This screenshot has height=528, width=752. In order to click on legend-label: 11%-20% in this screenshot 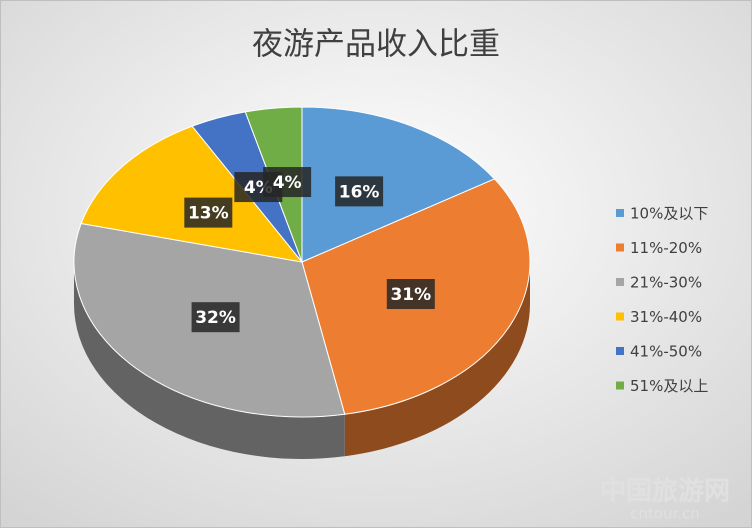, I will do `click(666, 248)`.